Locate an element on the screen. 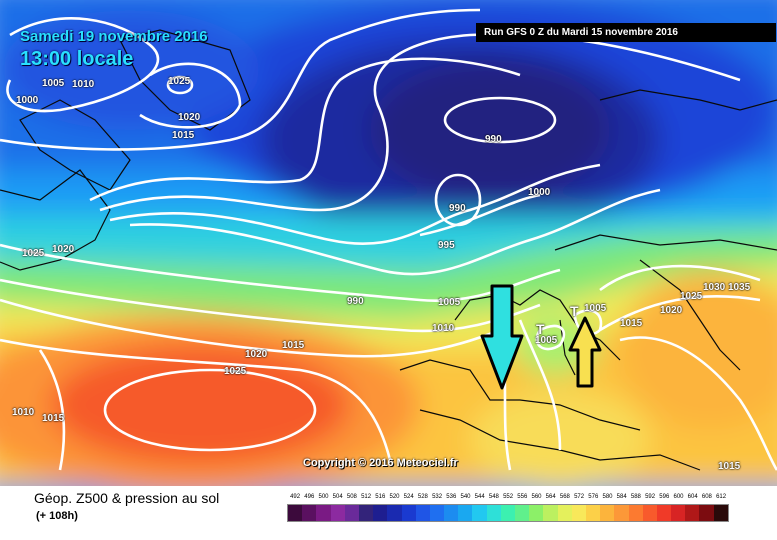 This screenshot has width=777, height=540. scale-tick-label: 504 is located at coordinates (337, 497).